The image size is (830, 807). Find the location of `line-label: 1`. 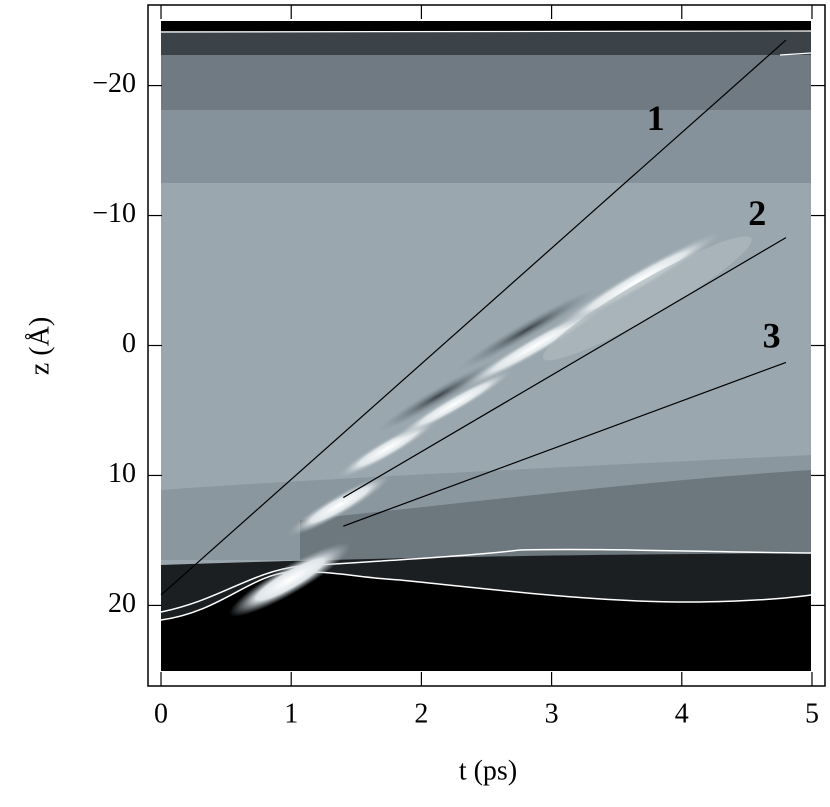

line-label: 1 is located at coordinates (656, 118).